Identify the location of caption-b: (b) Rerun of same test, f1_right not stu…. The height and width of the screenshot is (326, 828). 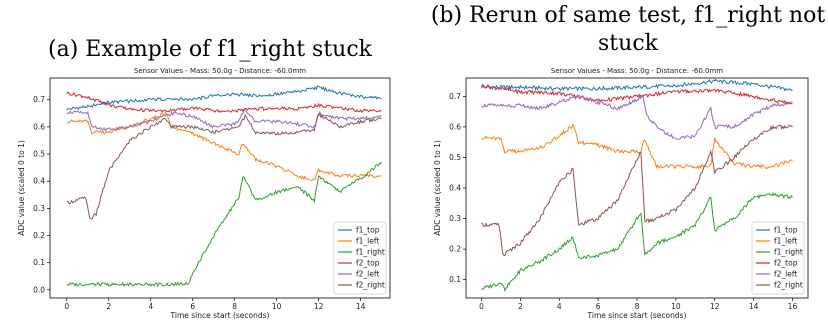
(628, 30).